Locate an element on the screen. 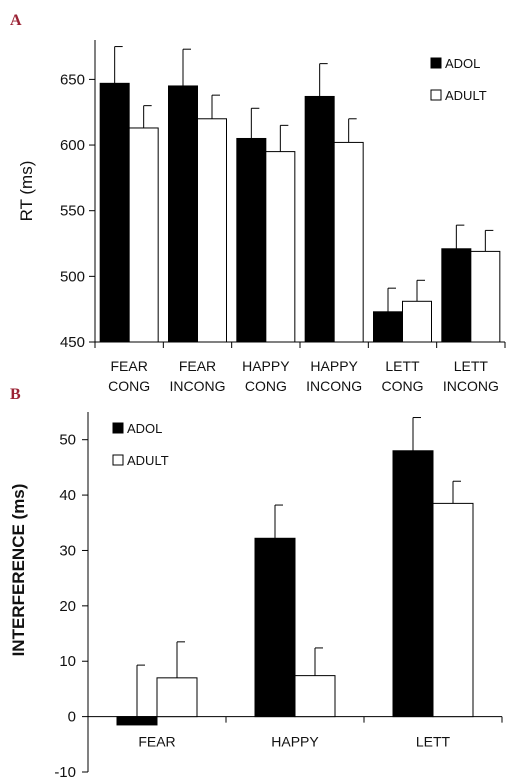  y-tick-label: 450 is located at coordinates (72, 342).